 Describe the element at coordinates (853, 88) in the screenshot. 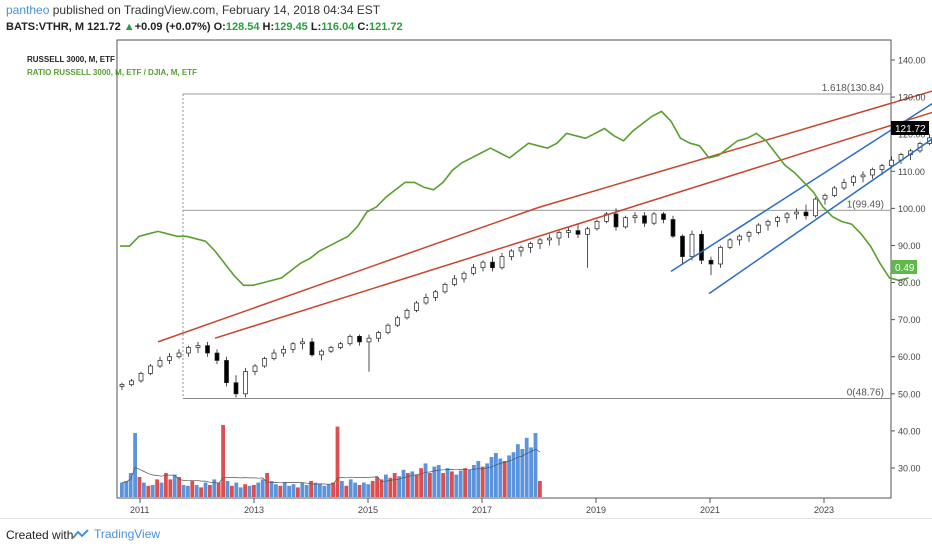

I see `fib-label: 1.618(130.84)` at that location.